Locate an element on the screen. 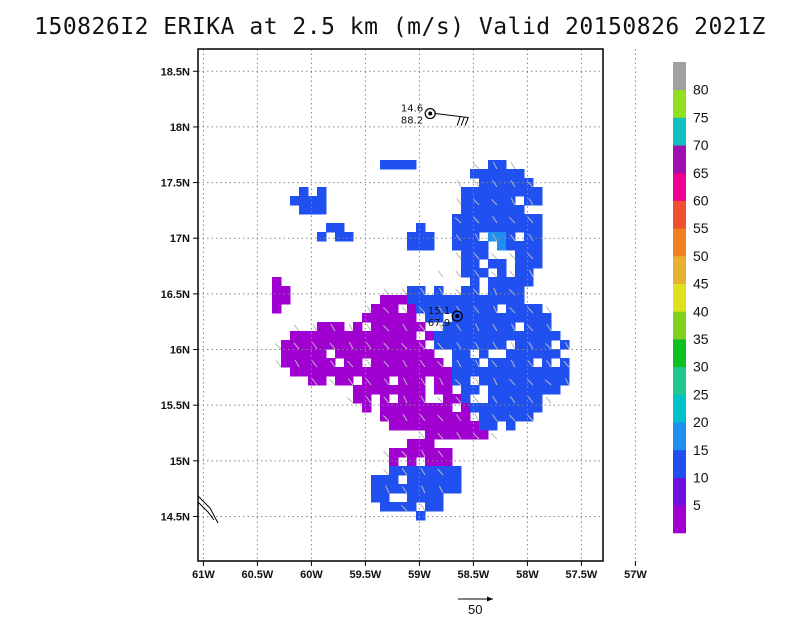 The image size is (800, 618). colorbar-label: 20 is located at coordinates (701, 422).